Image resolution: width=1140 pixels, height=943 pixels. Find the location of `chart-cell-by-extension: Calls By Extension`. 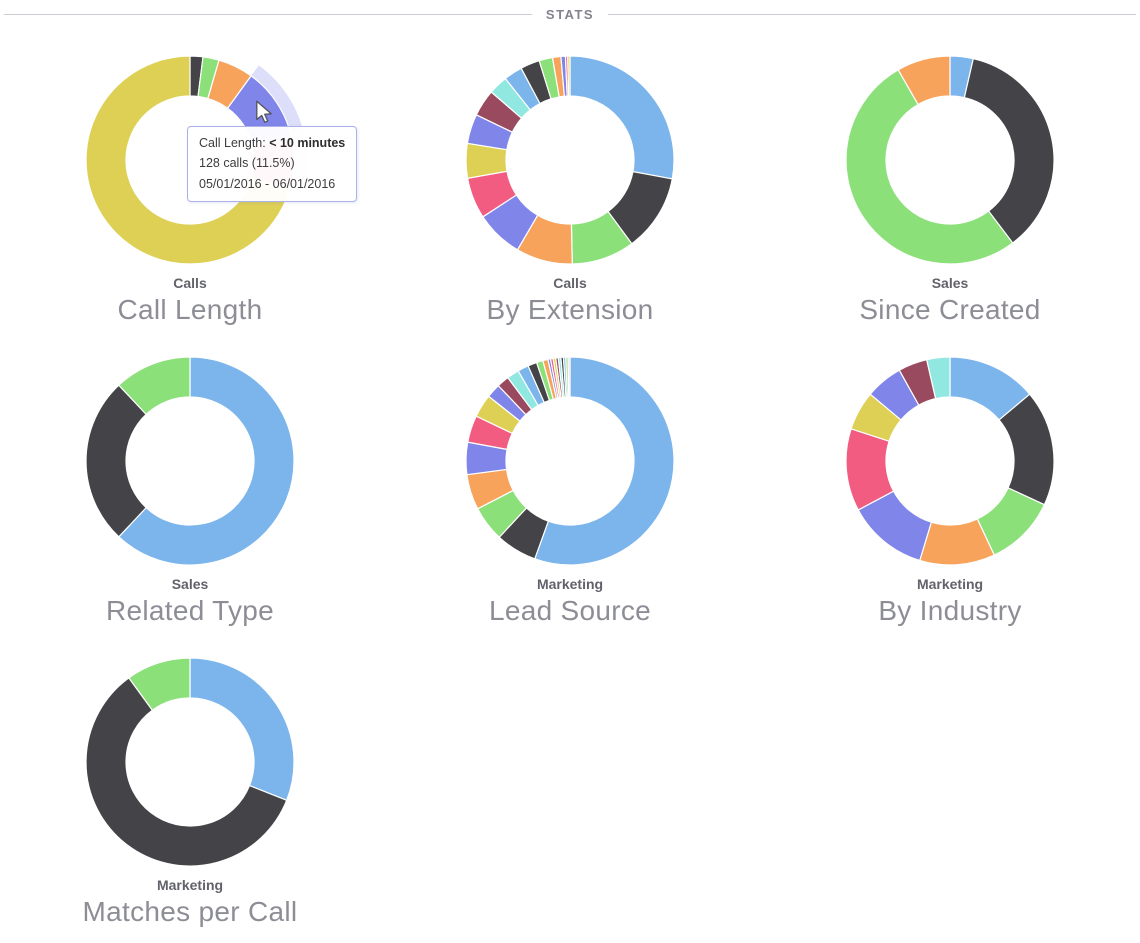

chart-cell-by-extension: Calls By Extension is located at coordinates (570, 190).